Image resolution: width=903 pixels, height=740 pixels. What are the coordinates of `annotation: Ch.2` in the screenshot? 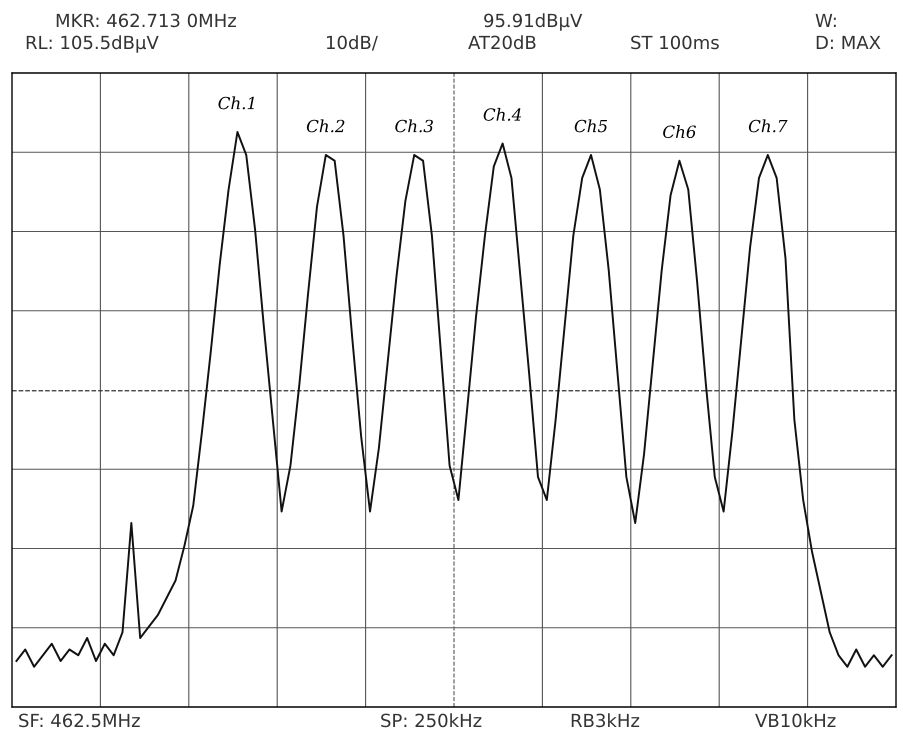 It's located at (325, 125).